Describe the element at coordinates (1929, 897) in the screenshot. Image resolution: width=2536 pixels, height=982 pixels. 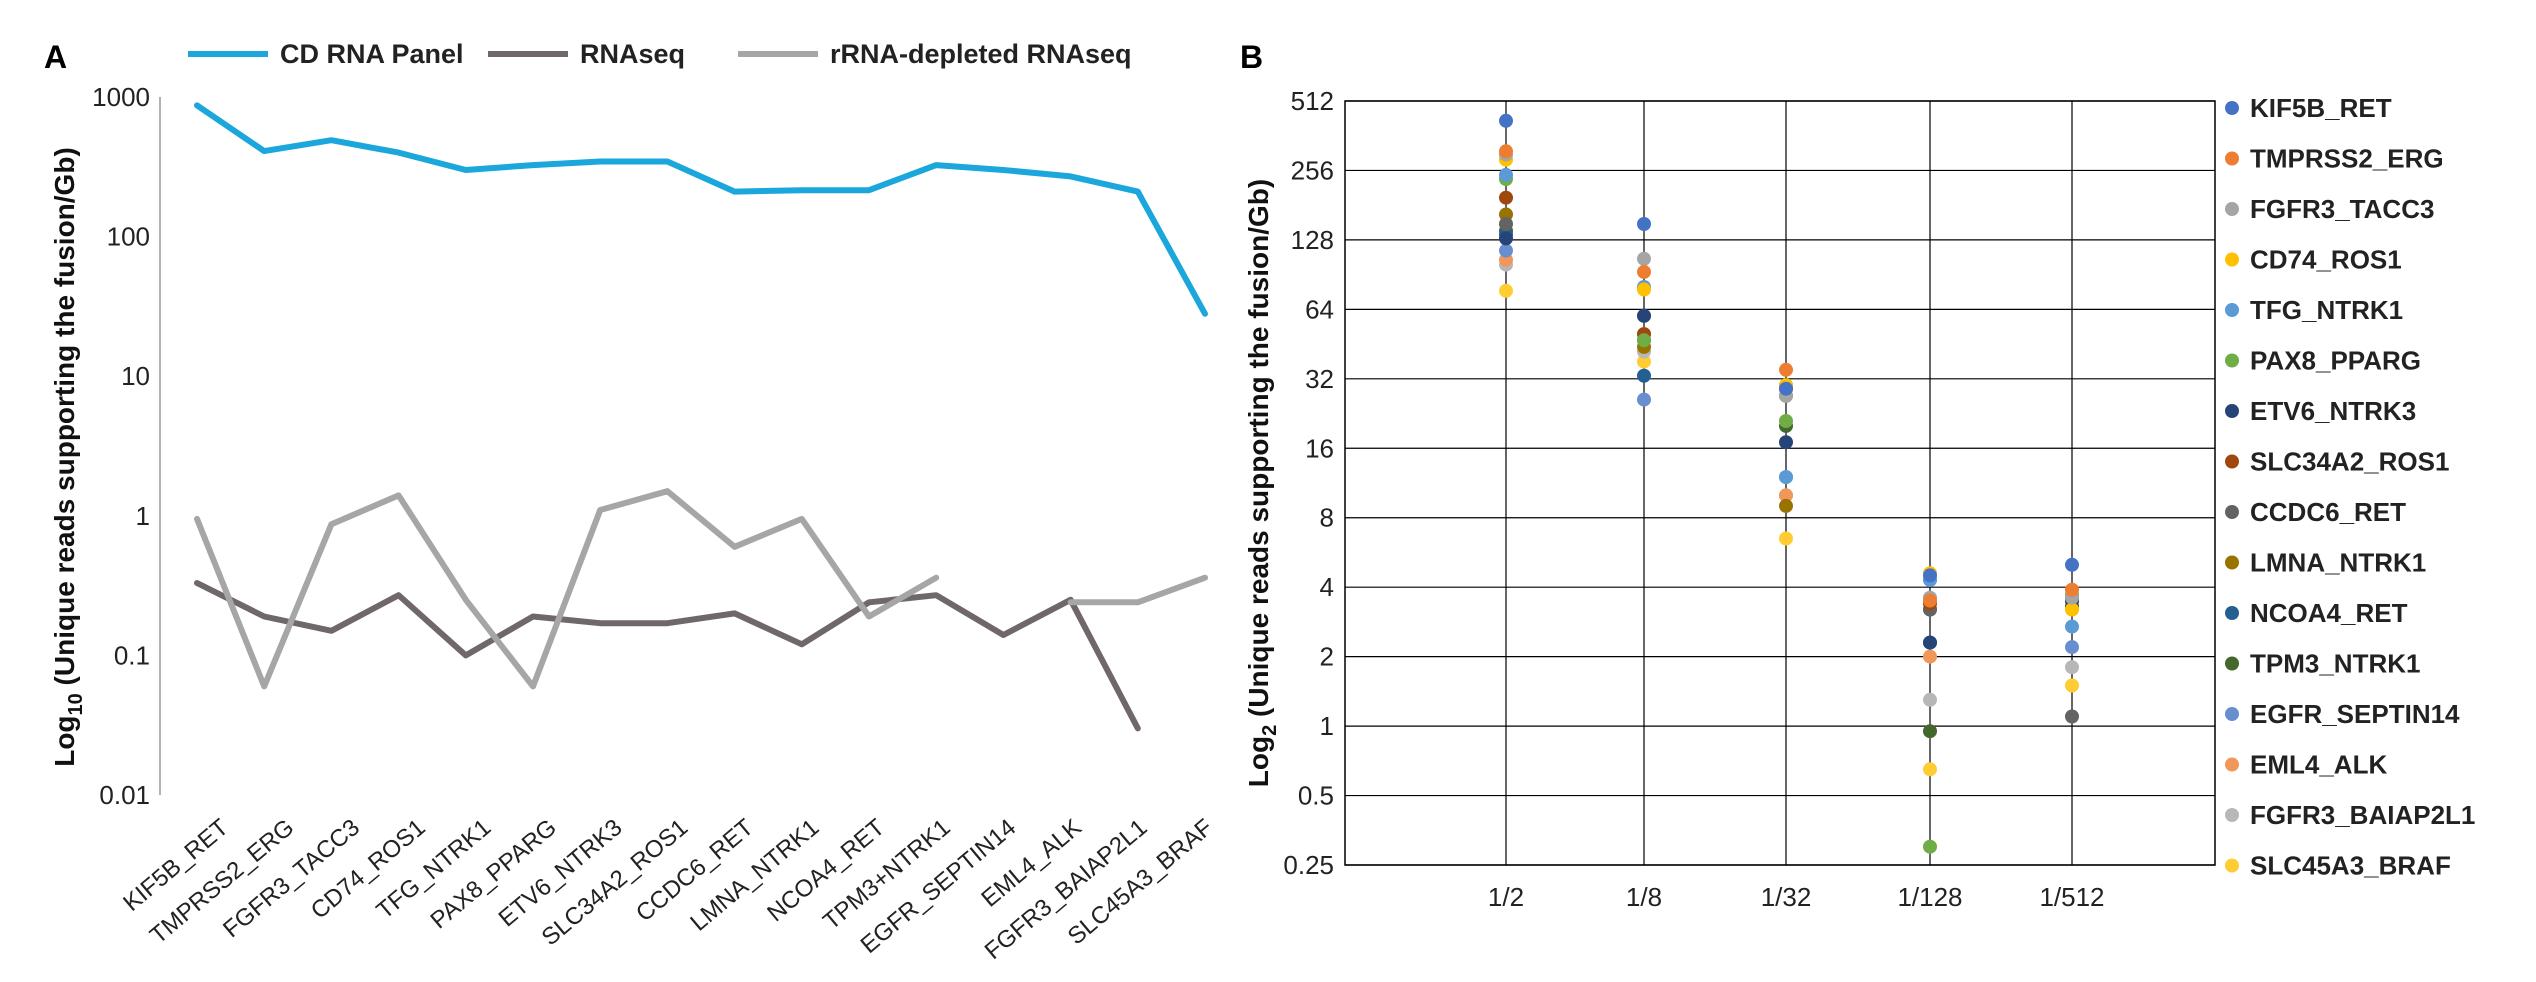
I see `x-tick-label: 1/128` at that location.